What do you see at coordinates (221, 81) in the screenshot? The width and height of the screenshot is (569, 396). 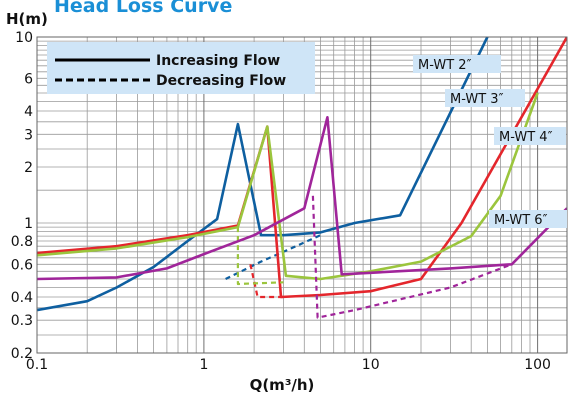 I see `legend-label-decreasing: Decreasing Flow` at bounding box center [221, 81].